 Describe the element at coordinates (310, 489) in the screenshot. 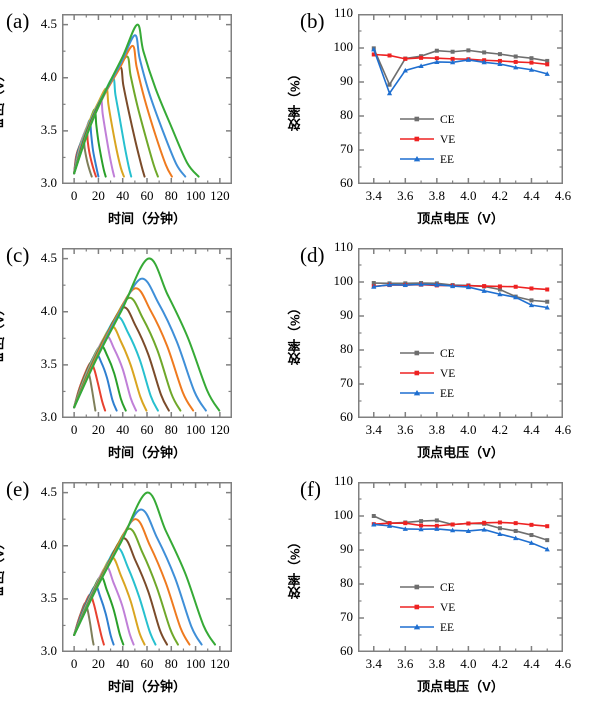

I see `panel-label-f: (f)` at that location.